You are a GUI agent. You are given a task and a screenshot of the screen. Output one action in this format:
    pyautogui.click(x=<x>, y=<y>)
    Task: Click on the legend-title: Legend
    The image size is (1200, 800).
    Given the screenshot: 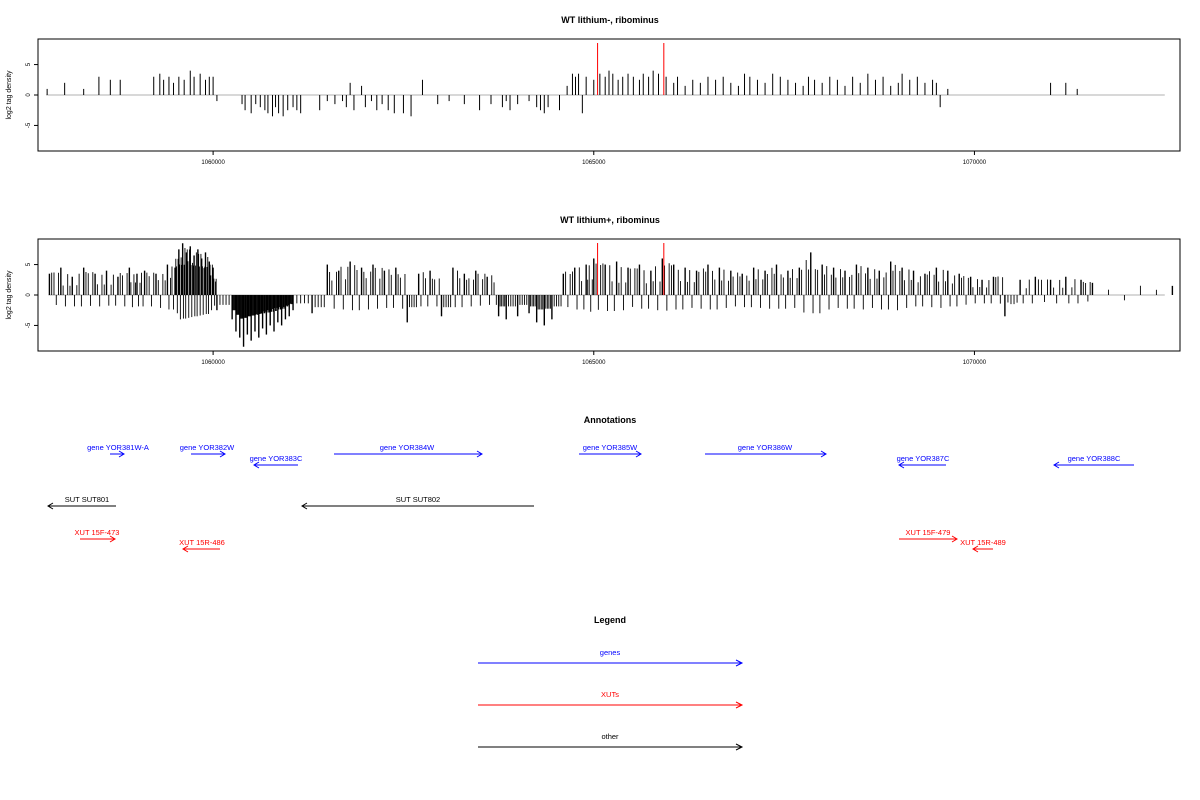 What is the action you would take?
    pyautogui.click(x=610, y=620)
    